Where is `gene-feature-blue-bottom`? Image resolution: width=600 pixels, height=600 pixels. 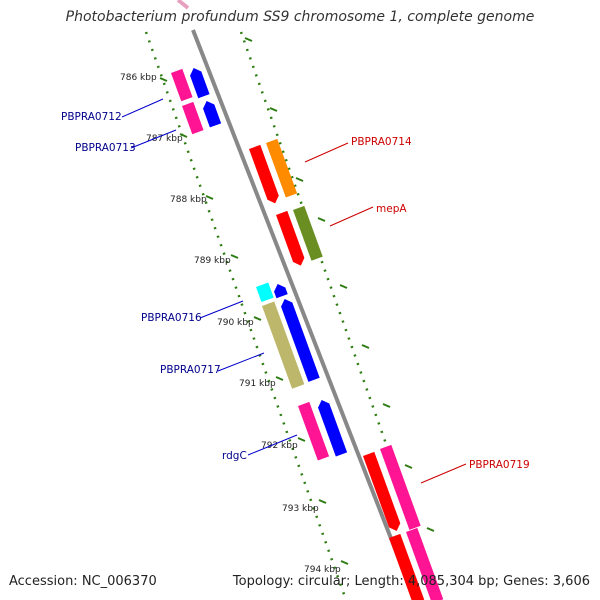 gene-feature-blue-bottom is located at coordinates (332, 427).